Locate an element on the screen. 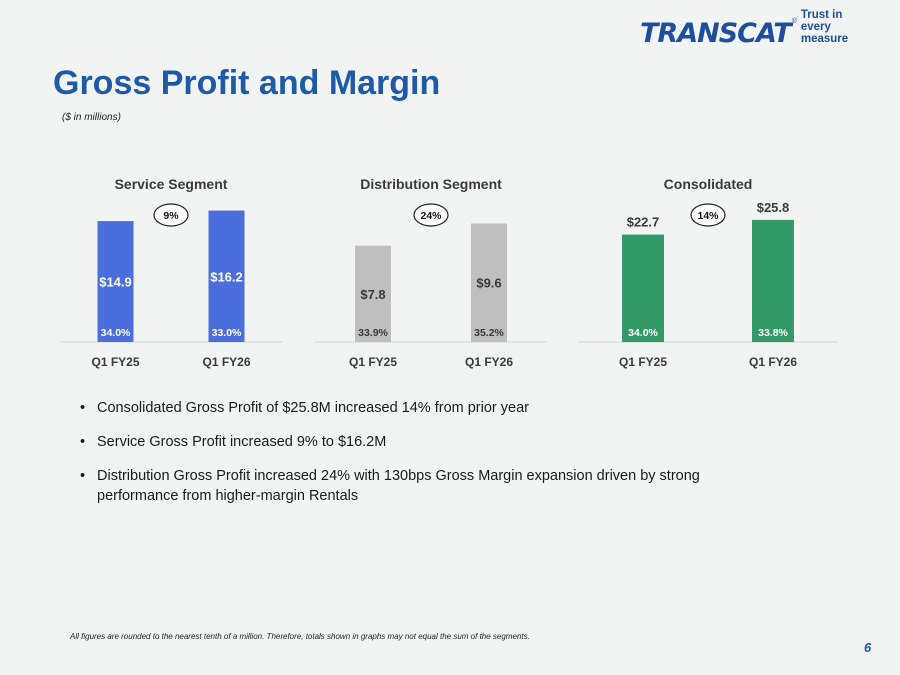 This screenshot has width=900, height=675. value-label-0-0: $14.9 is located at coordinates (115, 282).